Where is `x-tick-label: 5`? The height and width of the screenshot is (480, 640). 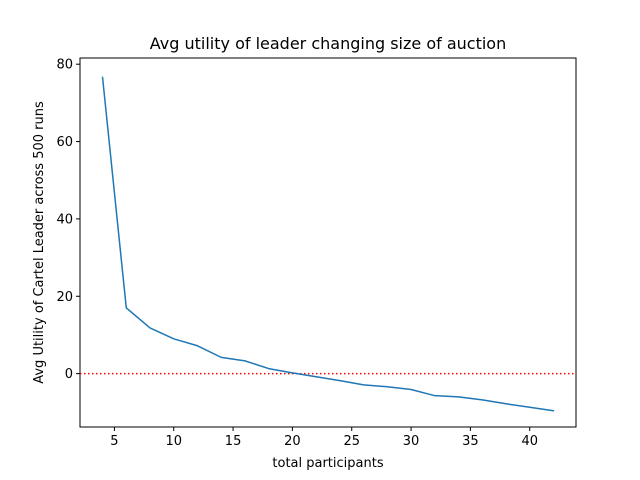
x-tick-label: 5 is located at coordinates (114, 441).